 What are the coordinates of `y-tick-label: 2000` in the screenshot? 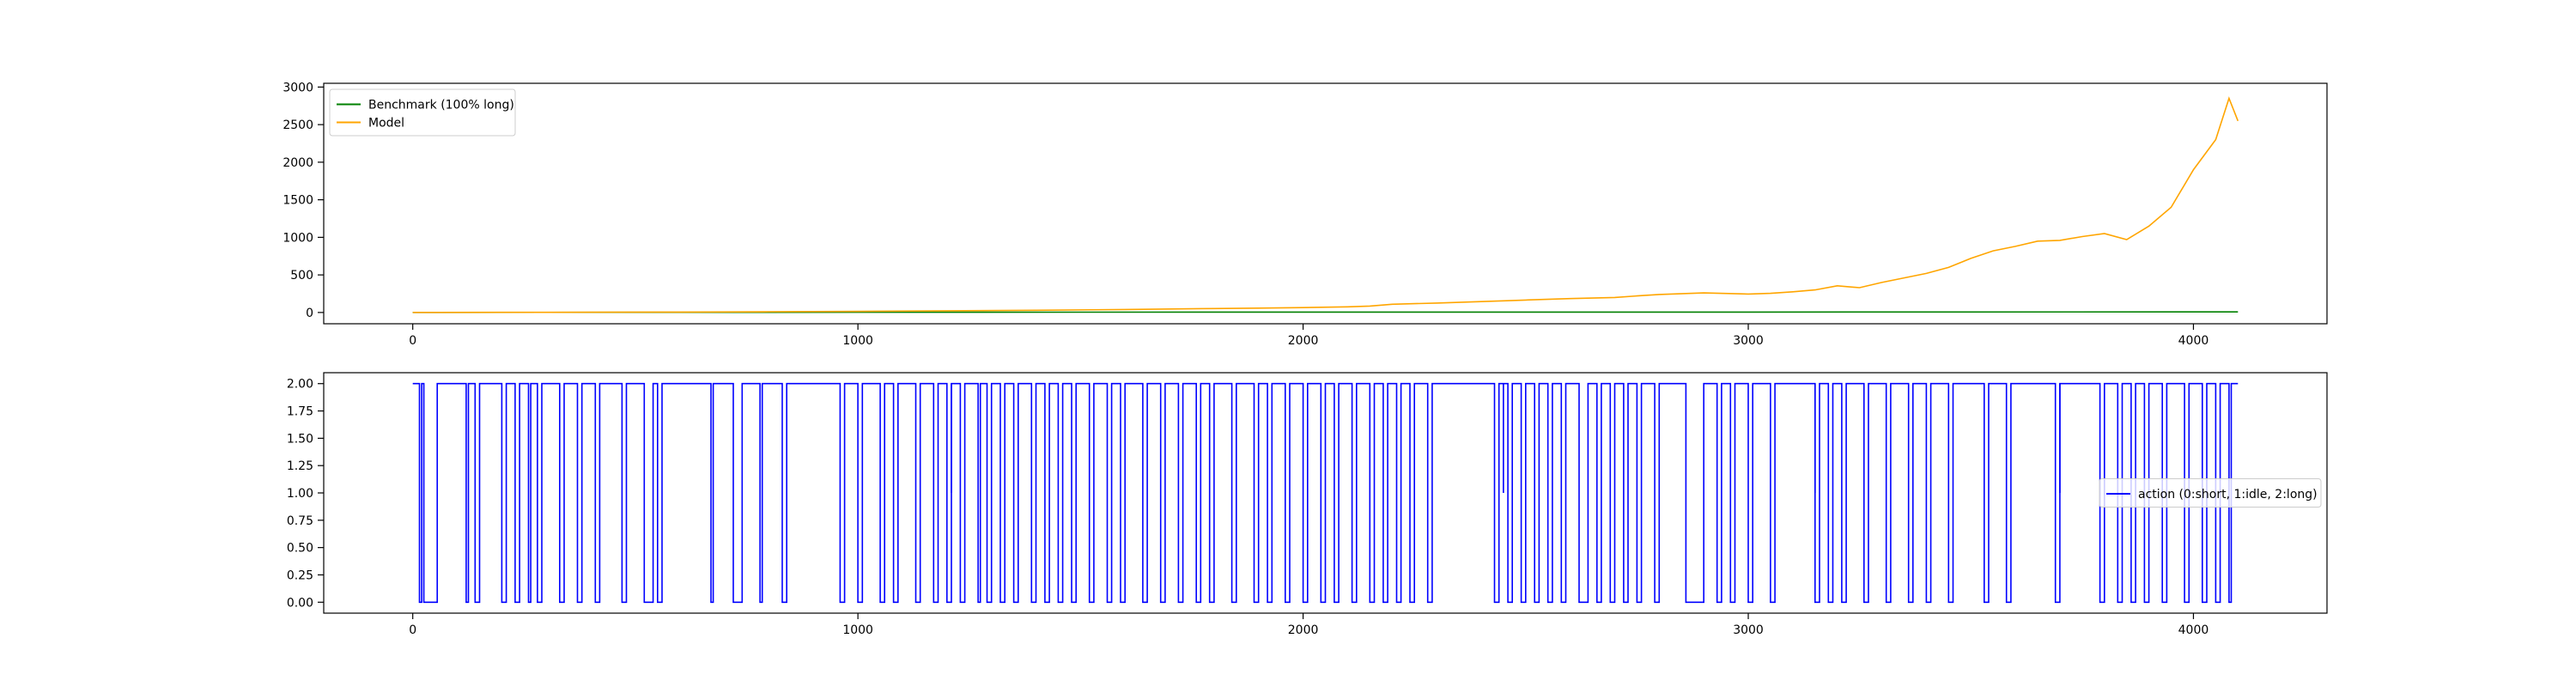 It's located at (298, 163).